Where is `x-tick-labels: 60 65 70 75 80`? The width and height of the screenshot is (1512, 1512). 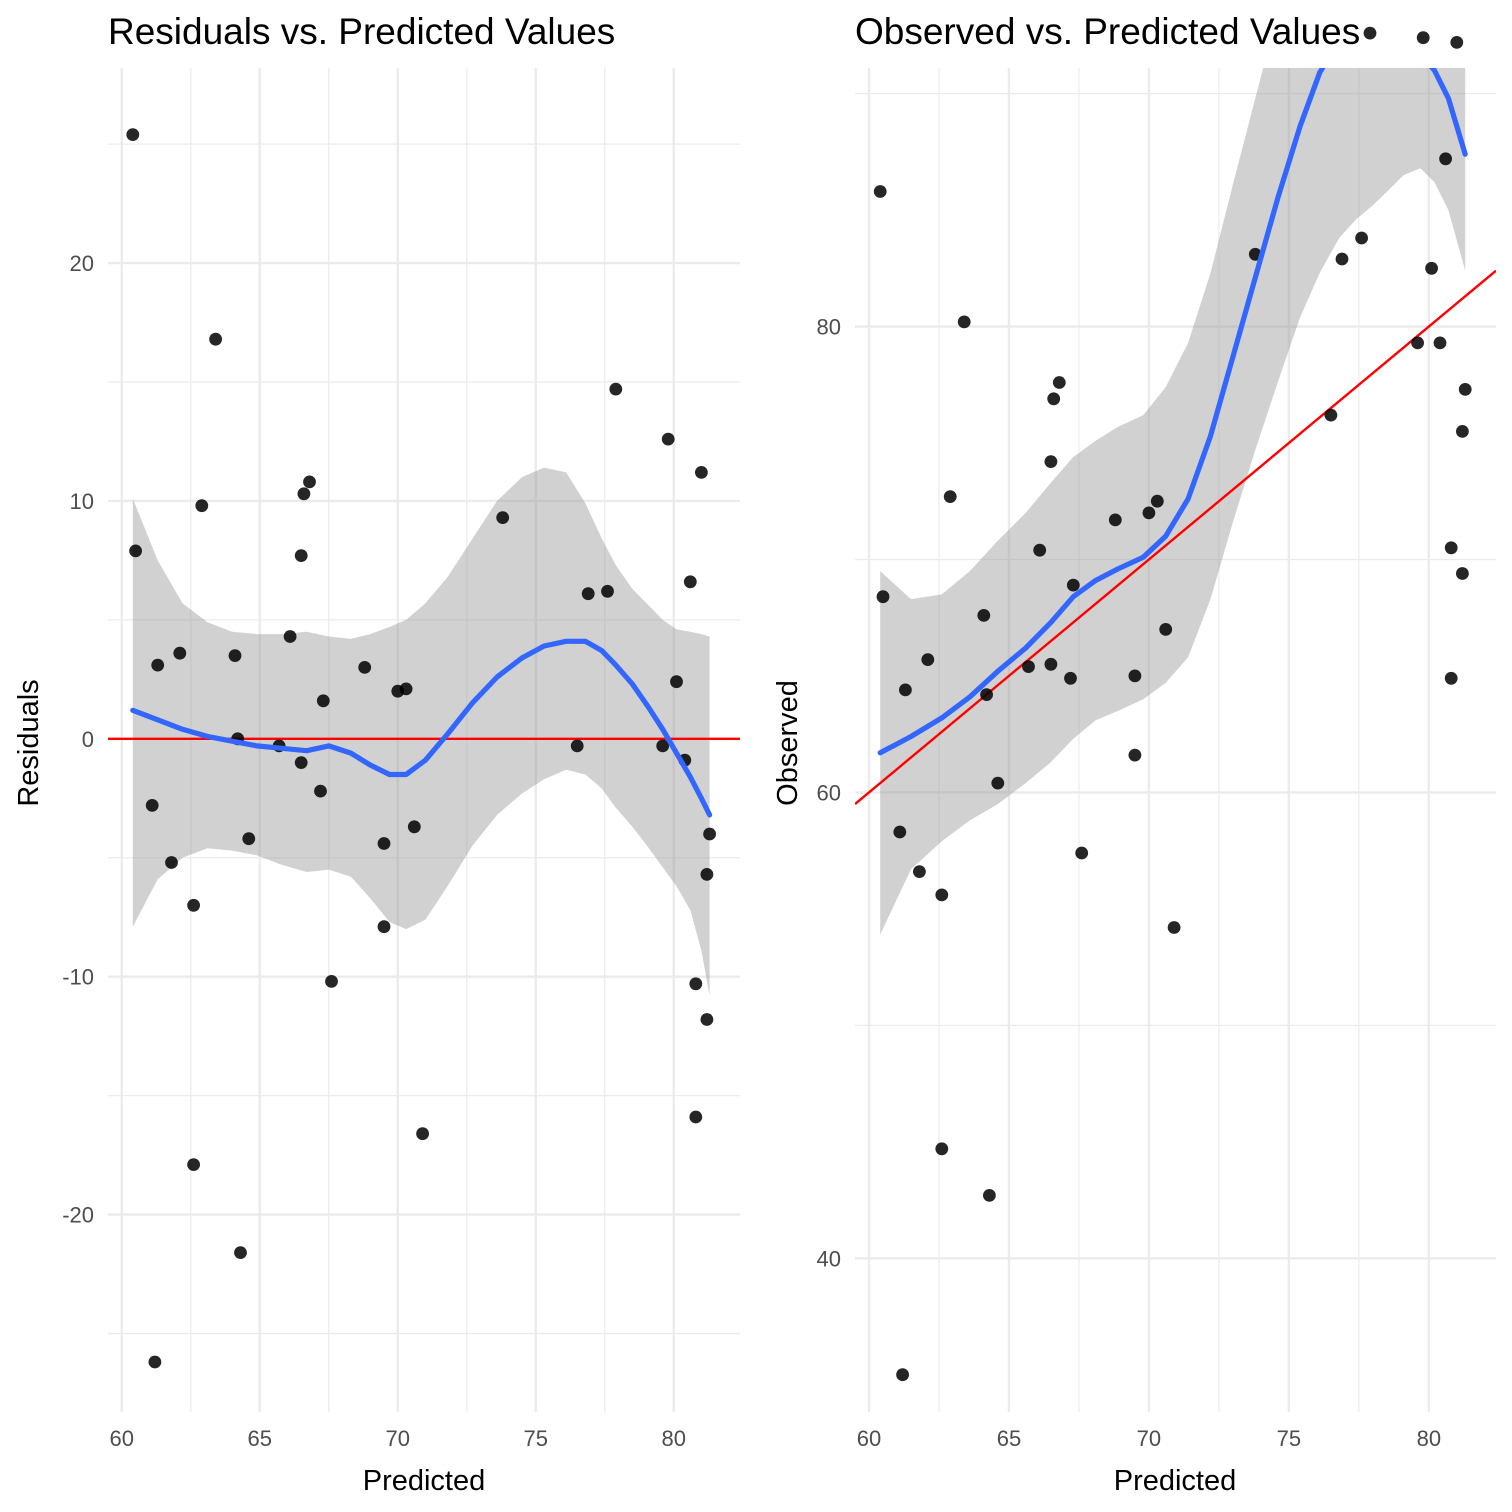 x-tick-labels: 60 65 70 75 80 is located at coordinates (398, 1438).